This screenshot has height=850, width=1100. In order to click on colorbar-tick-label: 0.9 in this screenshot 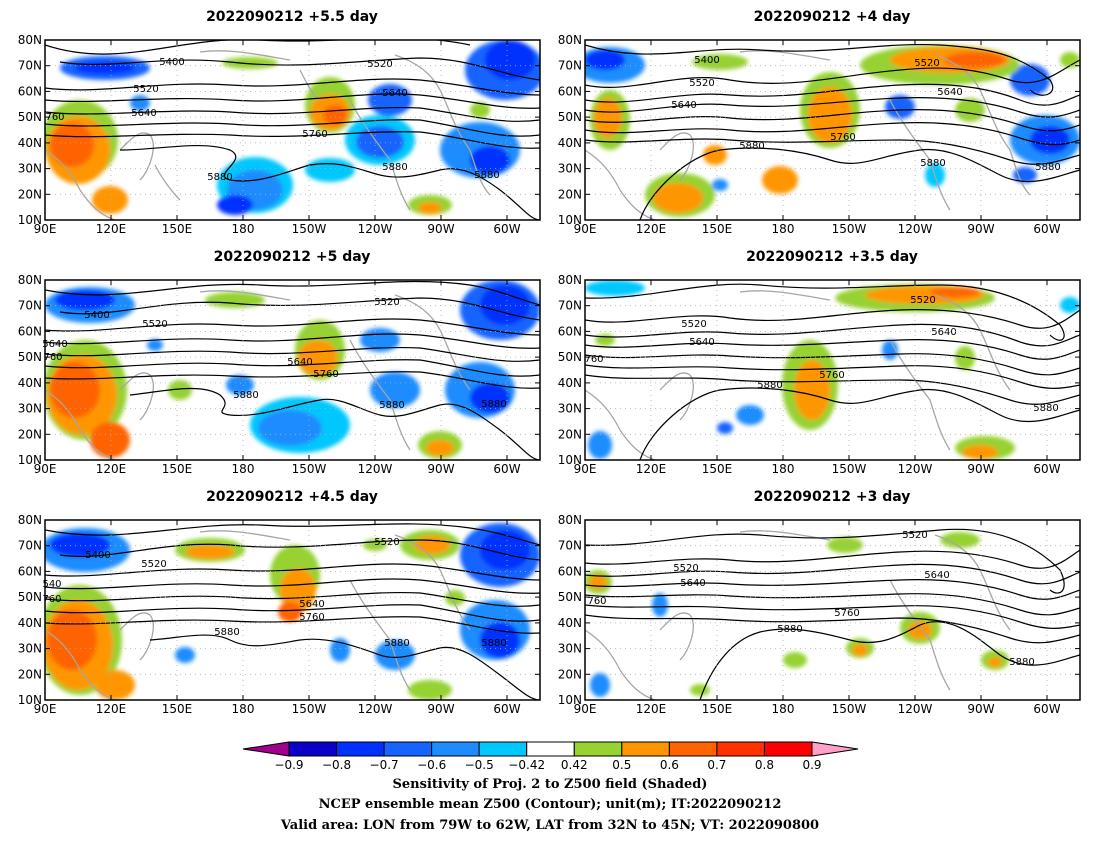, I will do `click(811, 765)`.